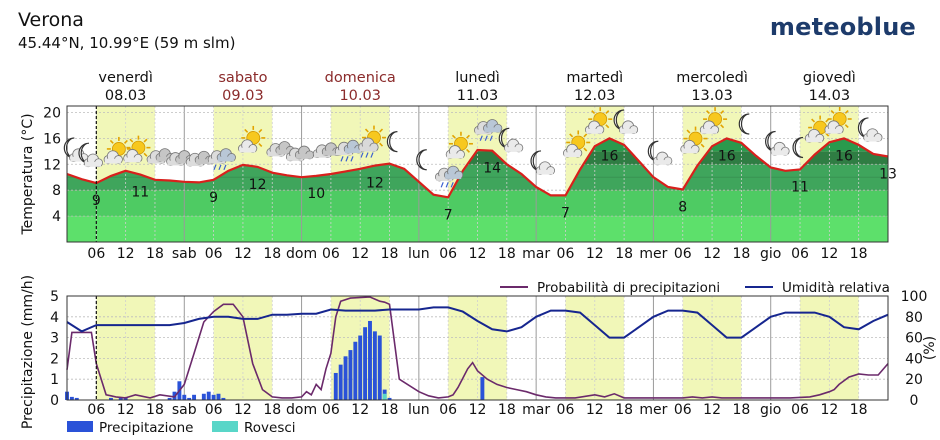  I want to click on humidity-line, so click(477, 322).